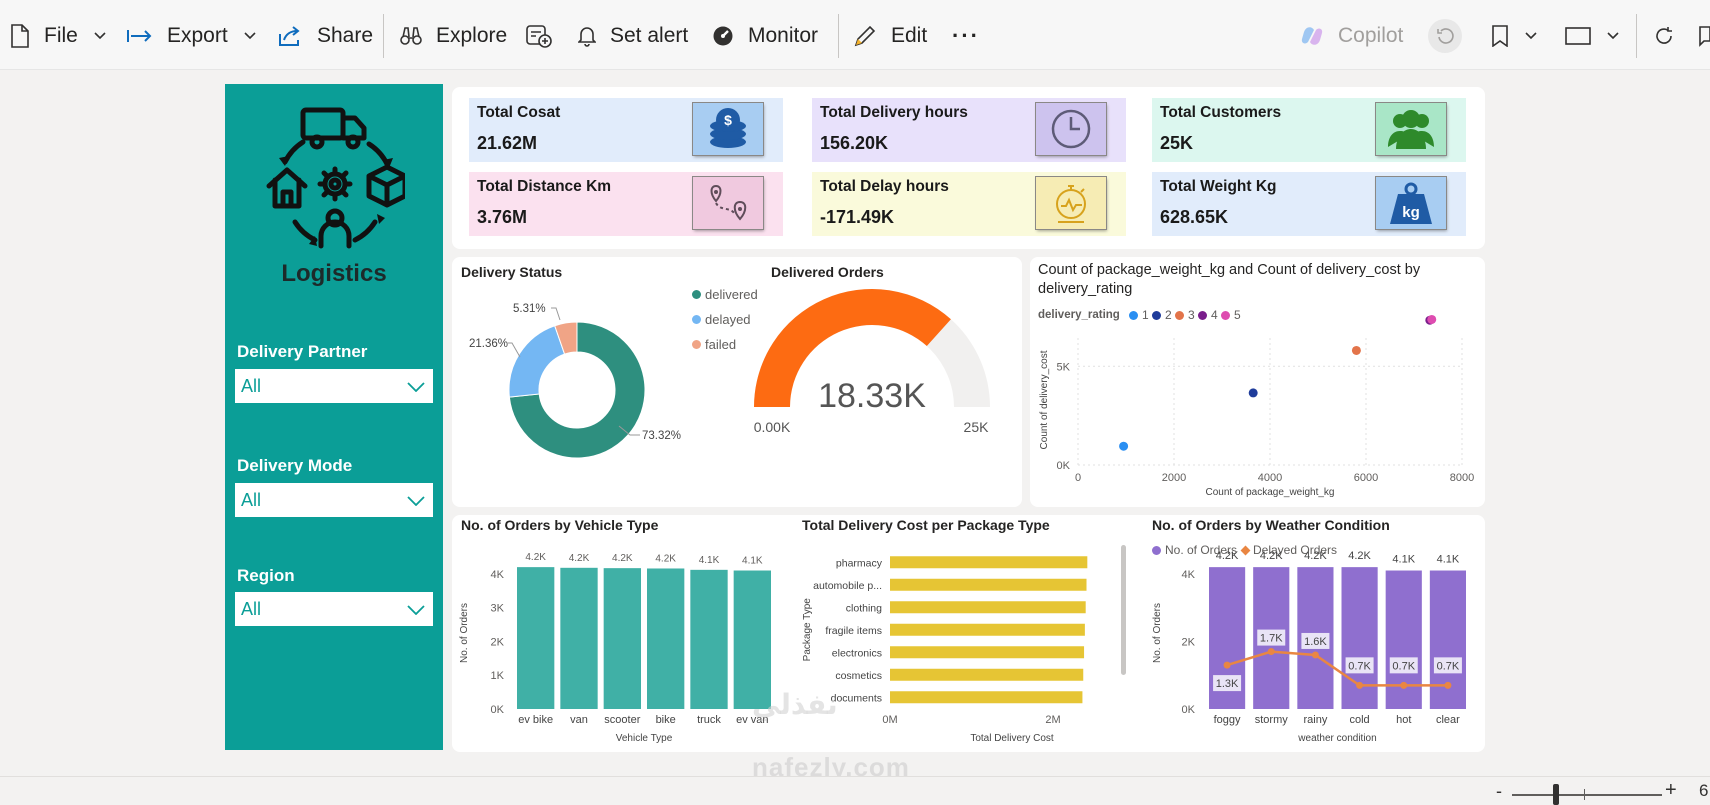  I want to click on add-visual-button, so click(539, 36).